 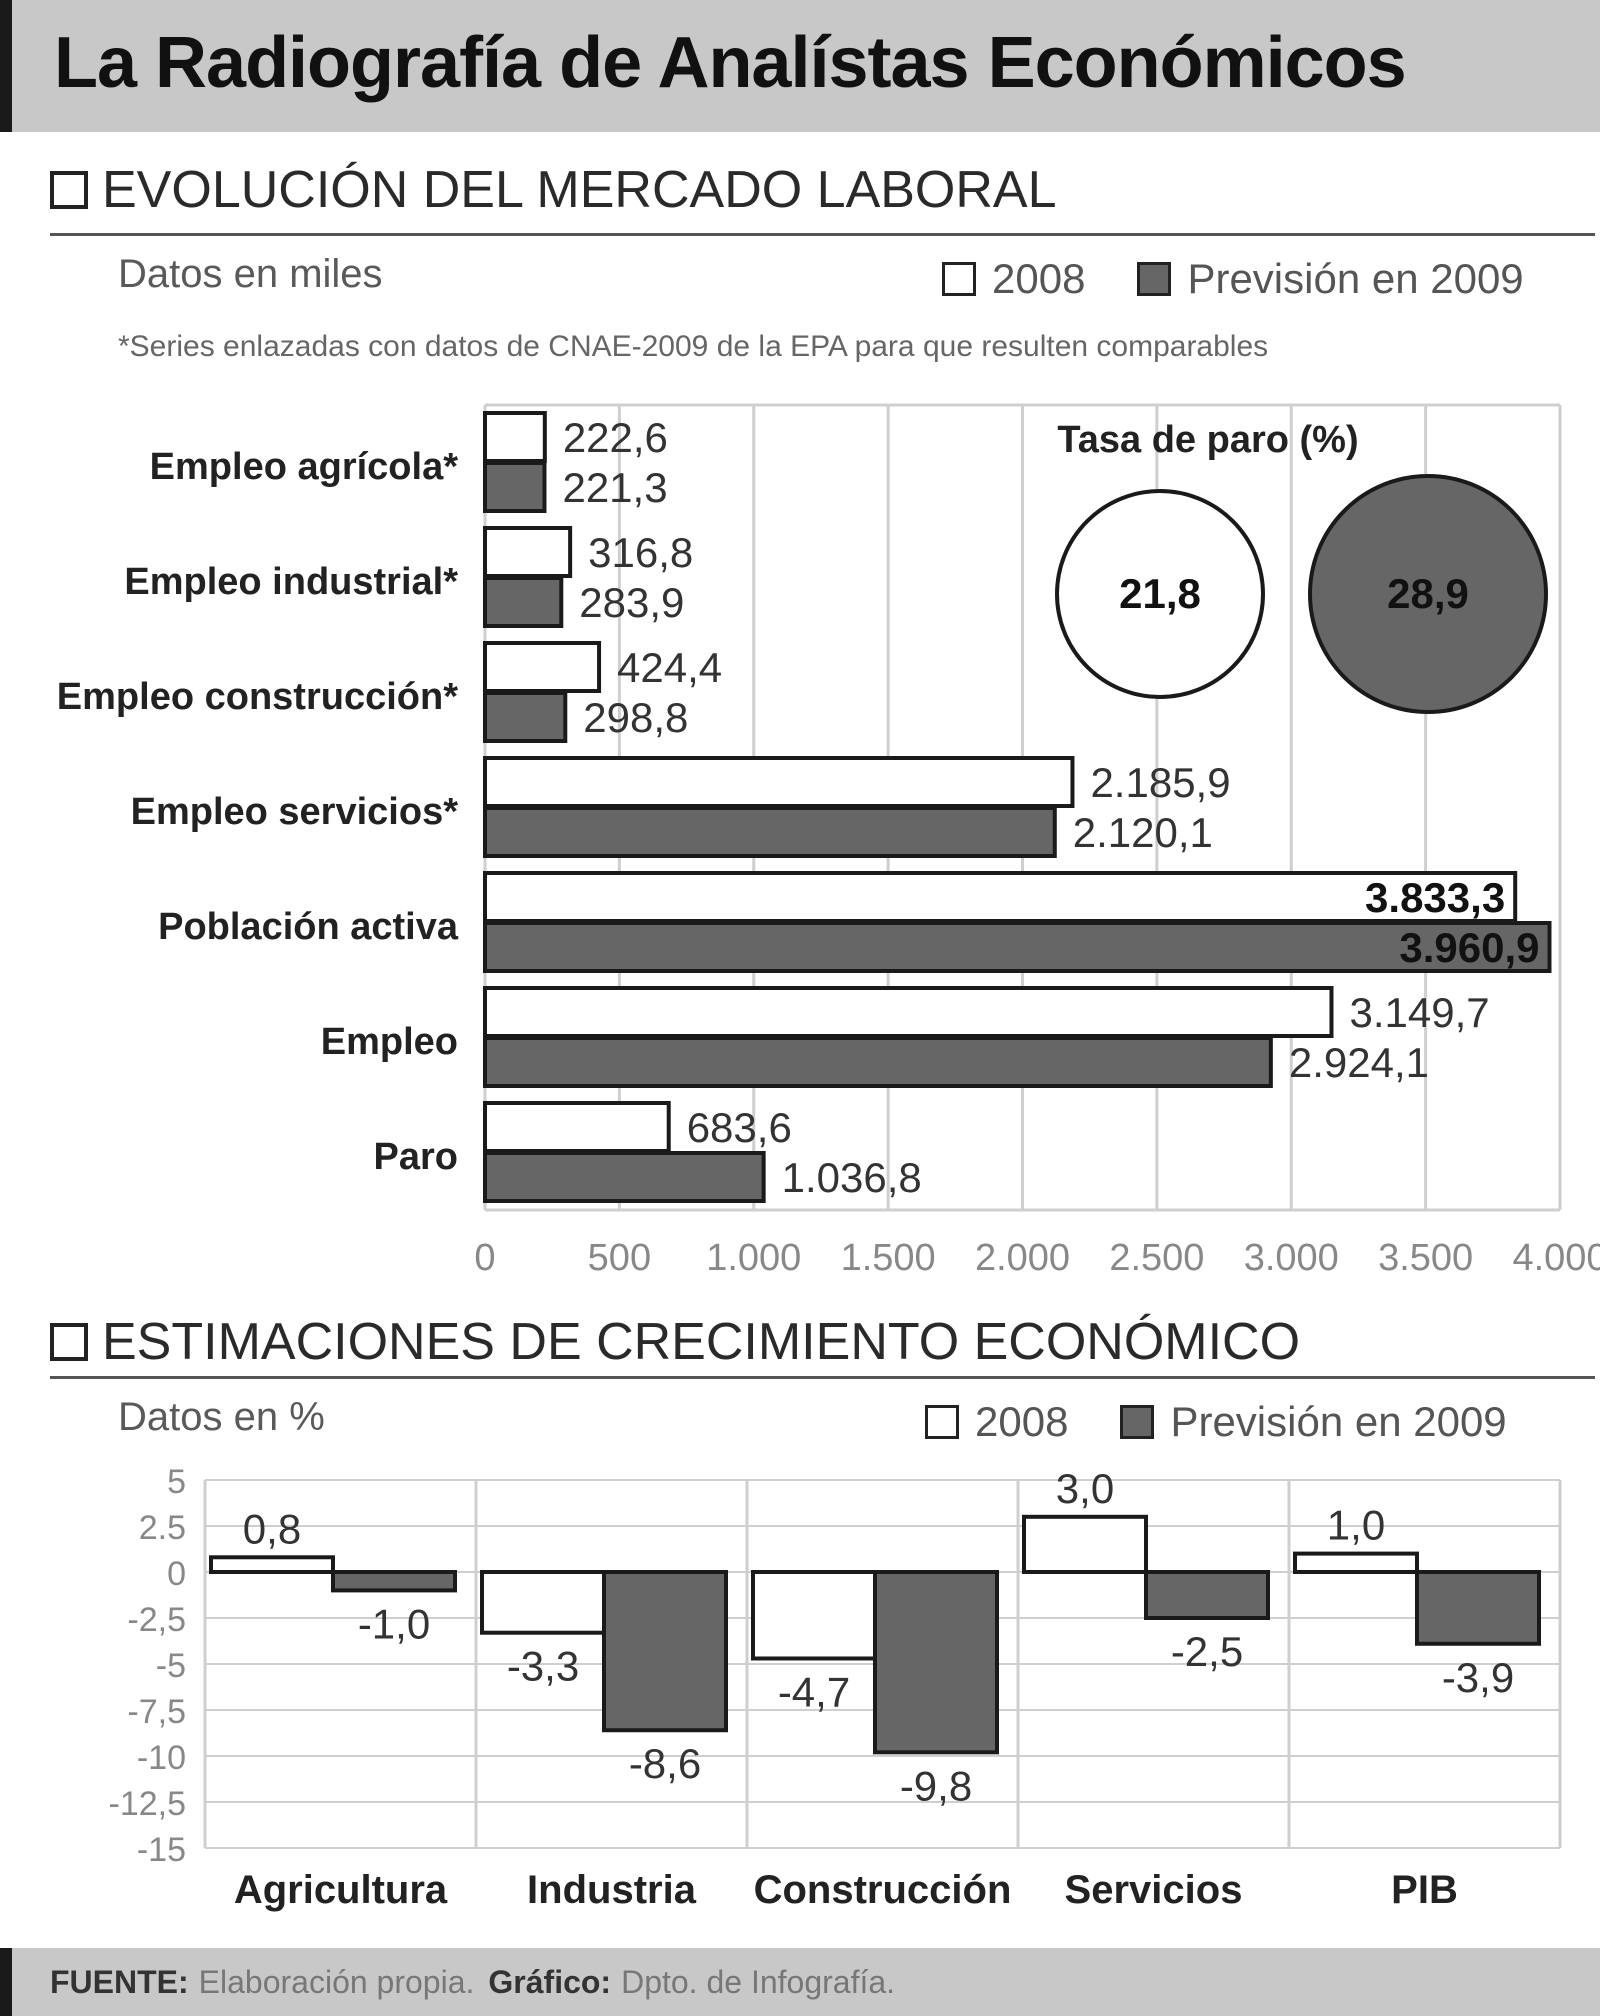 What do you see at coordinates (739, 1127) in the screenshot?
I see `value-label-2008: 683,6` at bounding box center [739, 1127].